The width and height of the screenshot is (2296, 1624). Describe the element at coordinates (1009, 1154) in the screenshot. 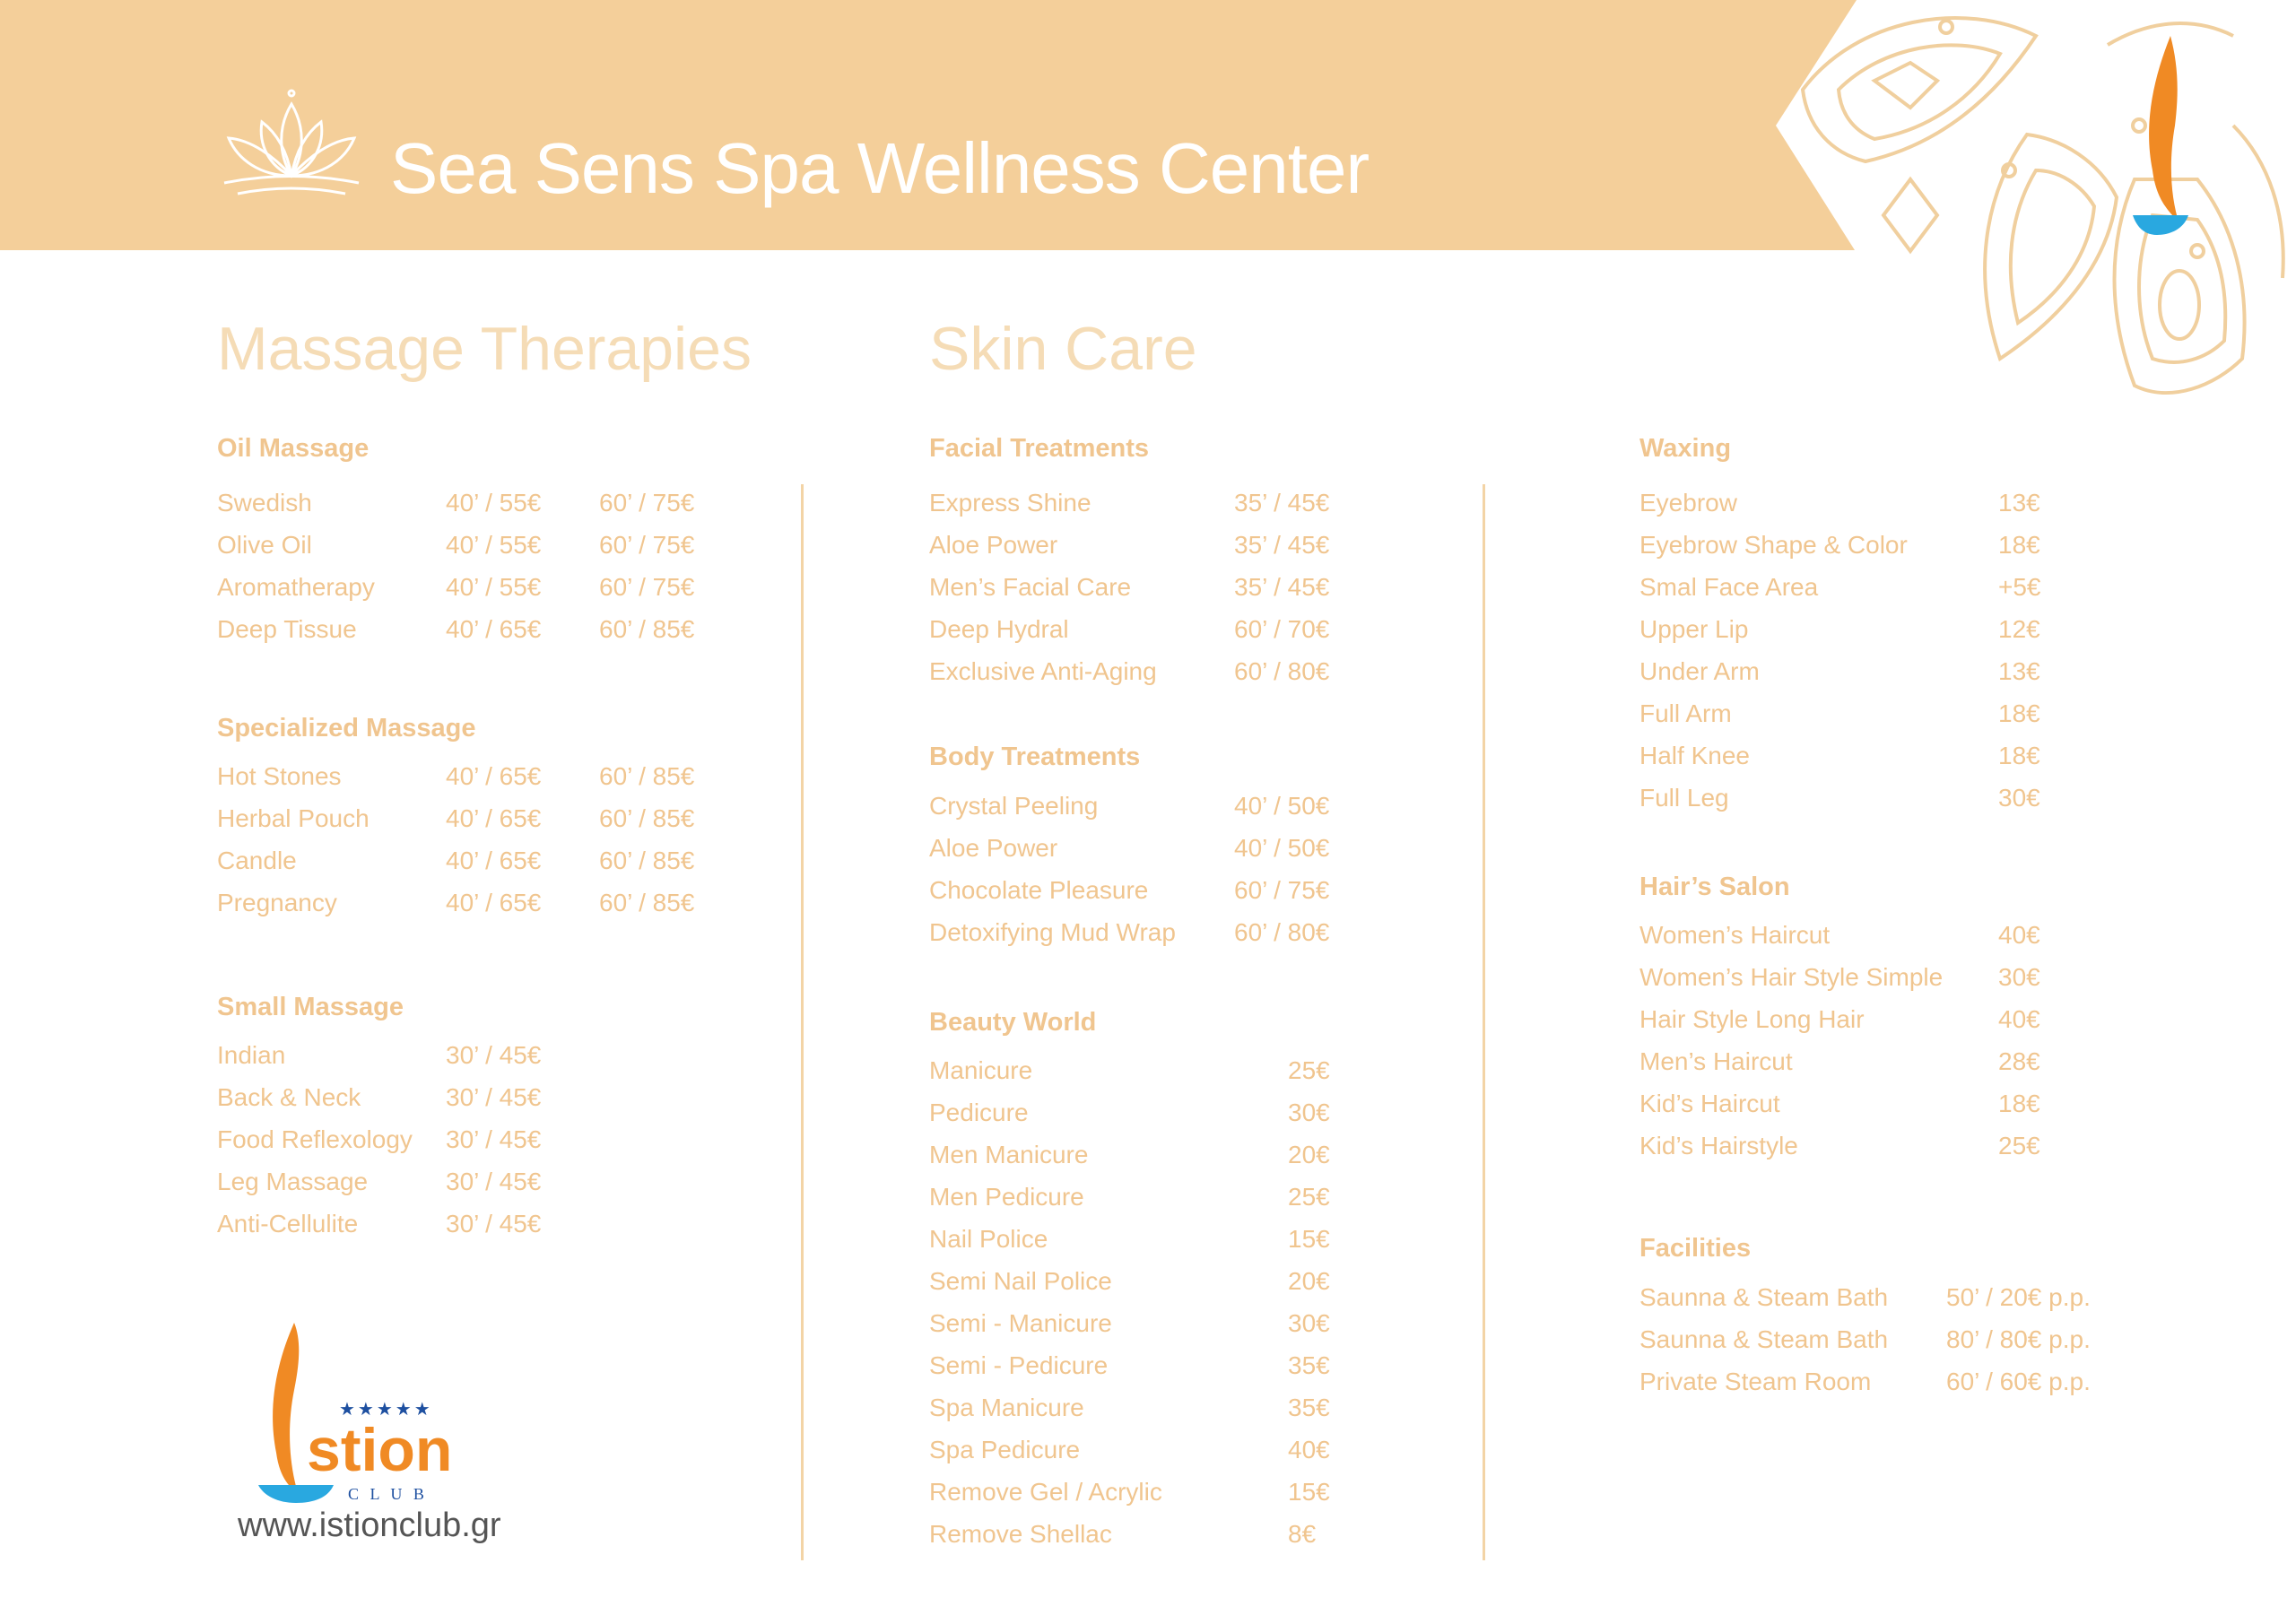

I see `treatment-name: Men Manicure` at that location.